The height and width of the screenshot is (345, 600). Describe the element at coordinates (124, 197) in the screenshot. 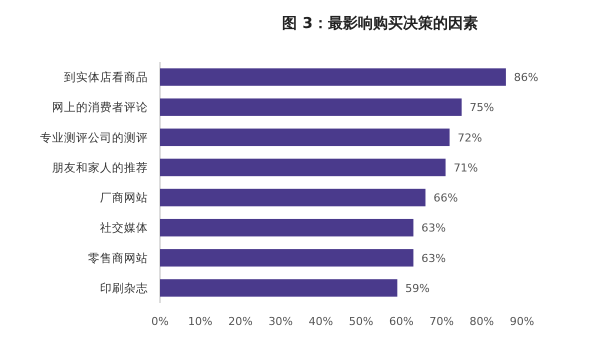

I see `y-tick-label: 厂商网站` at that location.